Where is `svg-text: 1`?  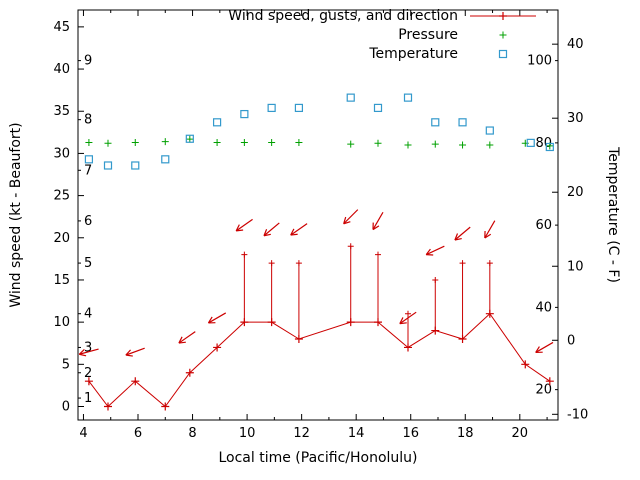 svg-text: 1 is located at coordinates (88, 398).